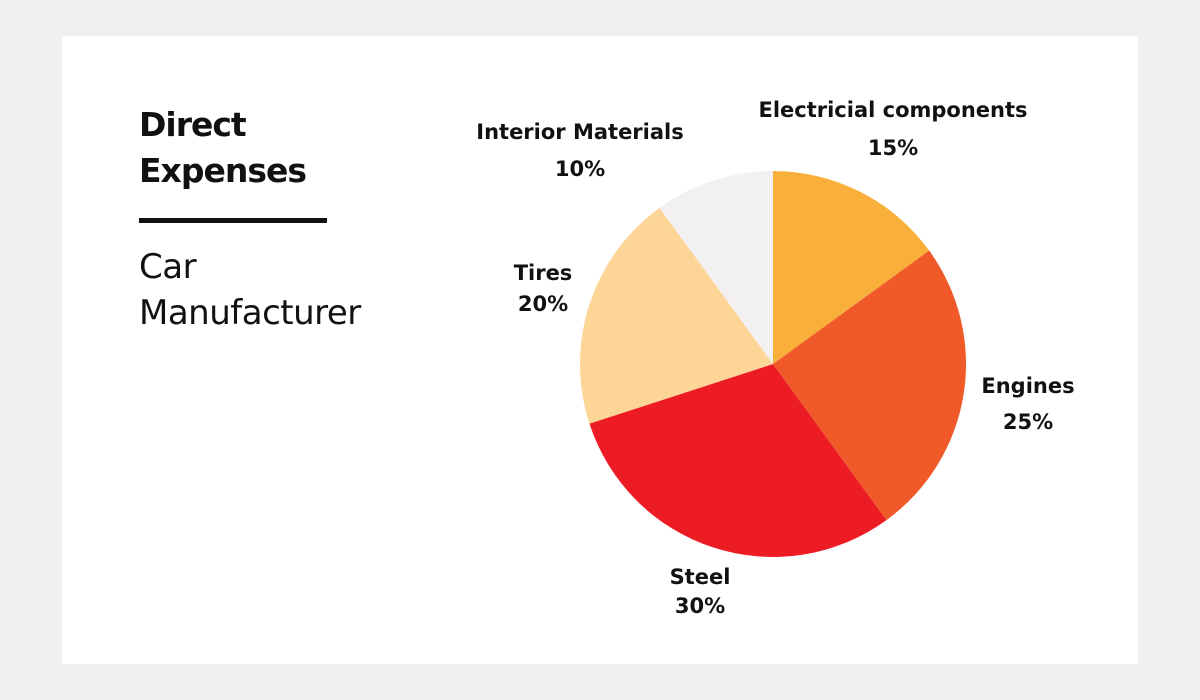  What do you see at coordinates (1027, 386) in the screenshot?
I see `slice-label: Engines` at bounding box center [1027, 386].